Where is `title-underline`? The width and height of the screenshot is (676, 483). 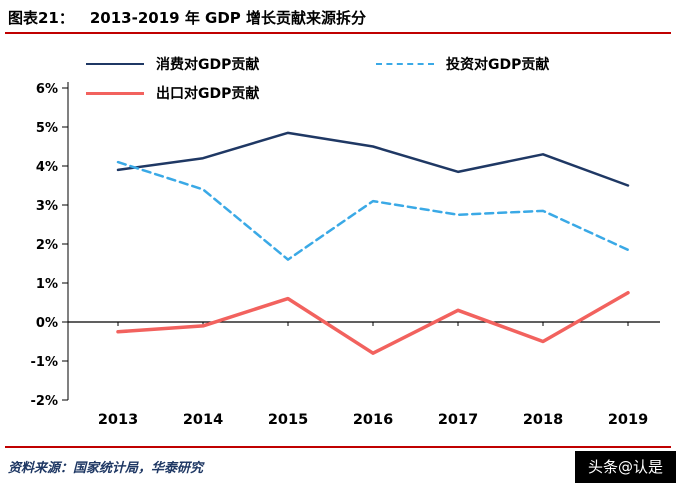
title-underline is located at coordinates (338, 33).